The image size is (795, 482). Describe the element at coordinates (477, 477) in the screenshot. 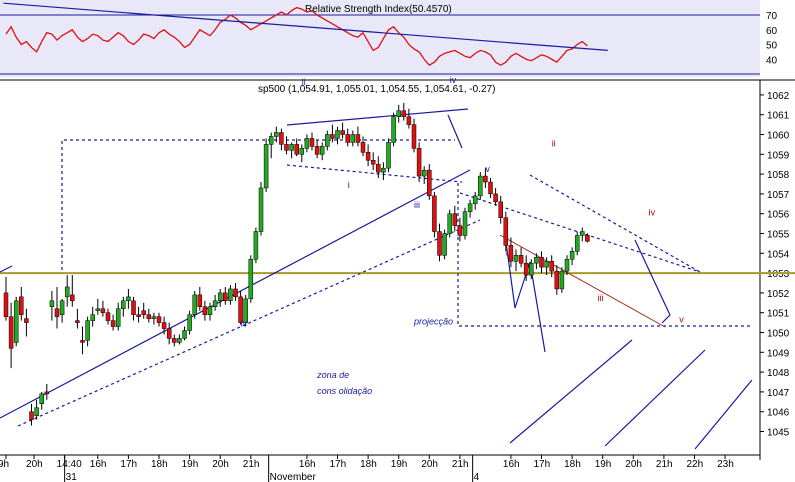

I see `date-label: 4` at that location.